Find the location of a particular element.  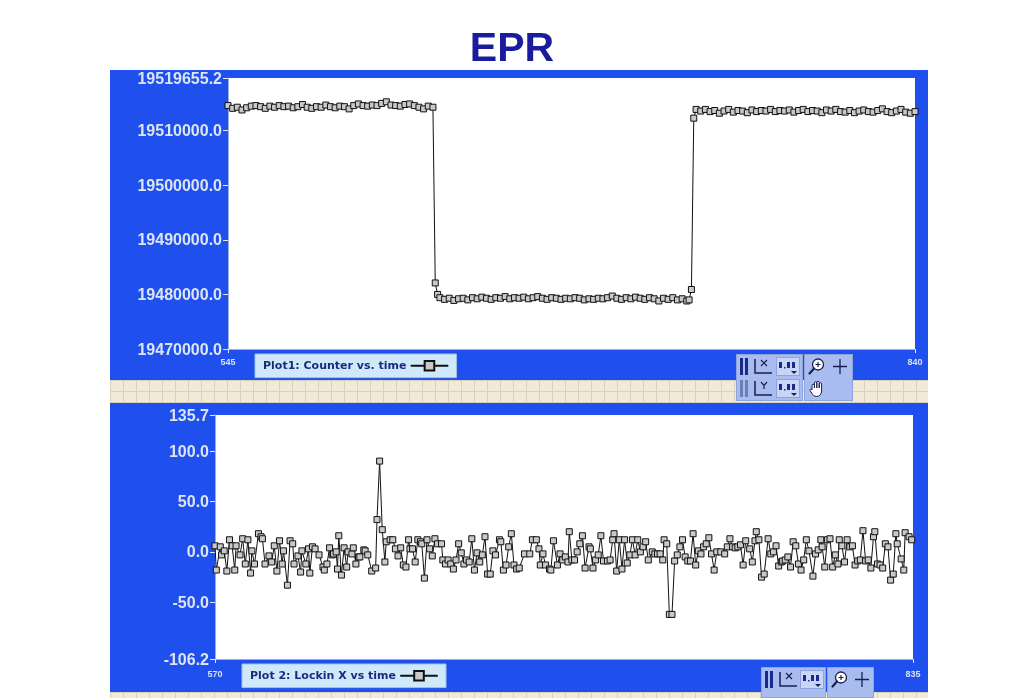

y-tick-label: 135.7 is located at coordinates (189, 415).